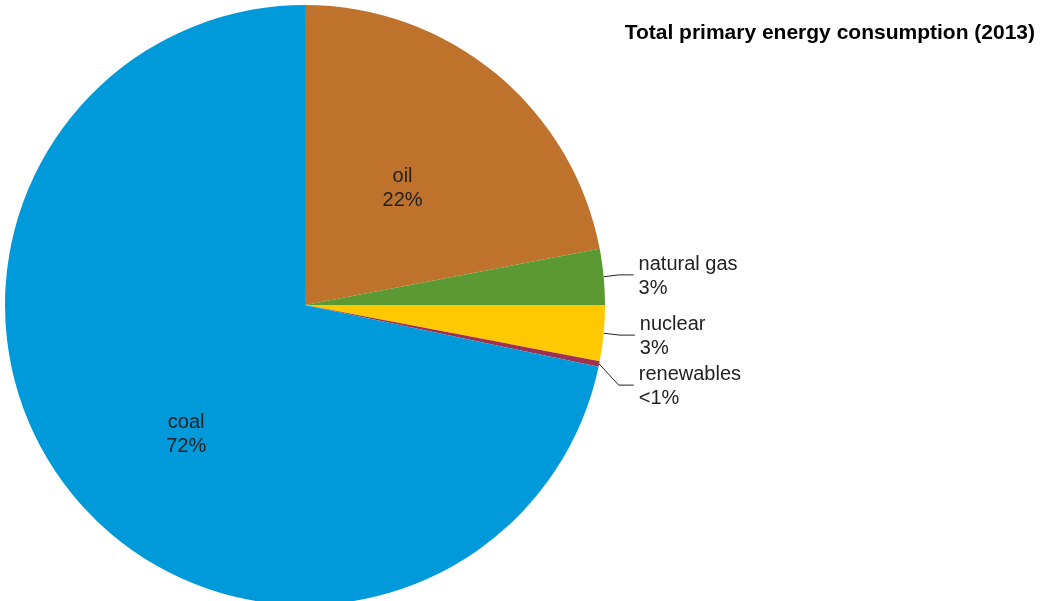  Describe the element at coordinates (186, 445) in the screenshot. I see `data-label: 72%` at that location.